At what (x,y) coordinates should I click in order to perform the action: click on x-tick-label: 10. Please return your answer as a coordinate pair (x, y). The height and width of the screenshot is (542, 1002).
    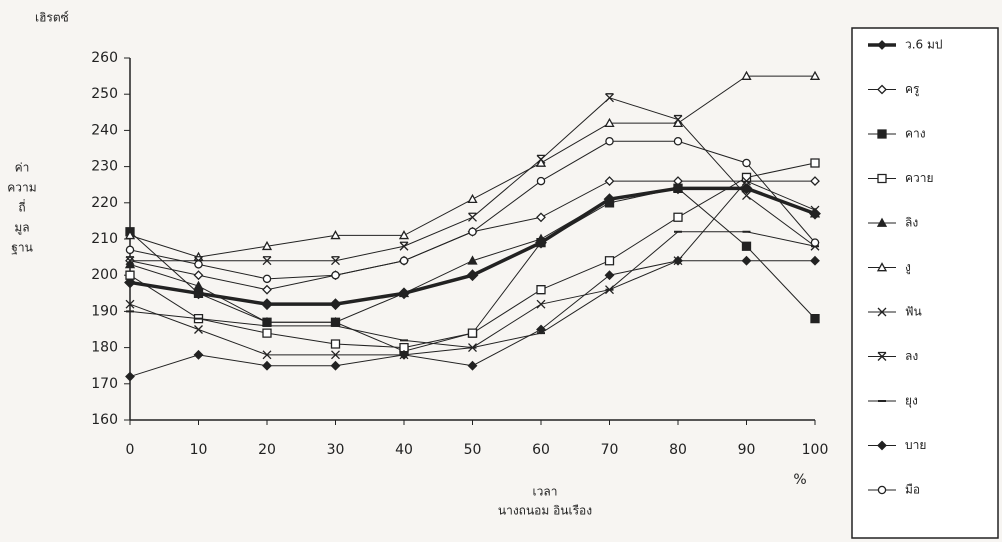
    Looking at the image, I should click on (199, 450).